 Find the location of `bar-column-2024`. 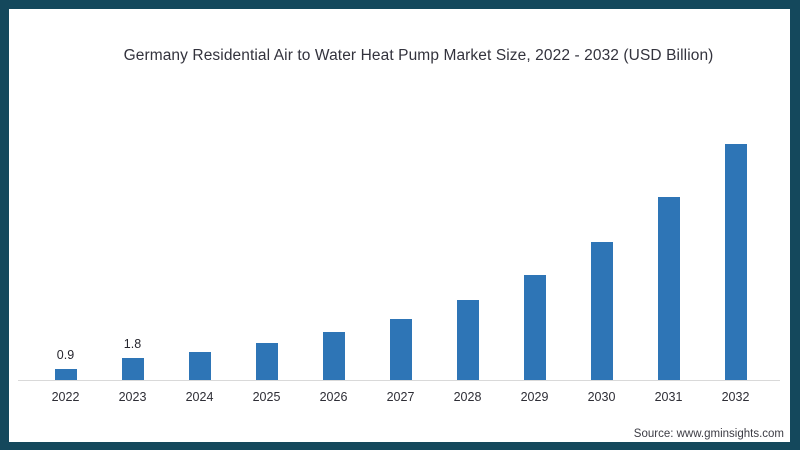

bar-column-2024 is located at coordinates (199, 249).